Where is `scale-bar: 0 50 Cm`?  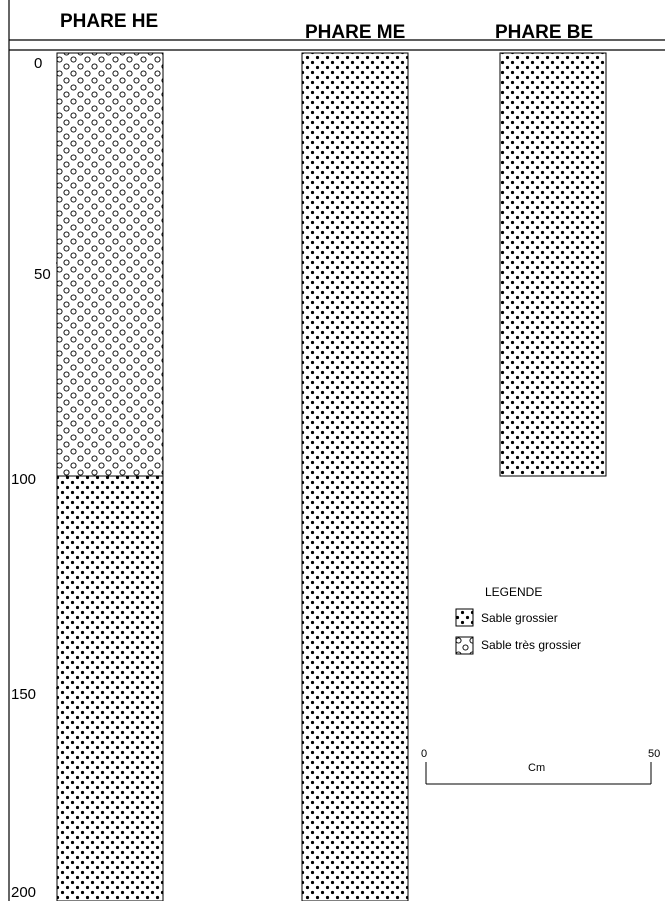 scale-bar: 0 50 Cm is located at coordinates (540, 766).